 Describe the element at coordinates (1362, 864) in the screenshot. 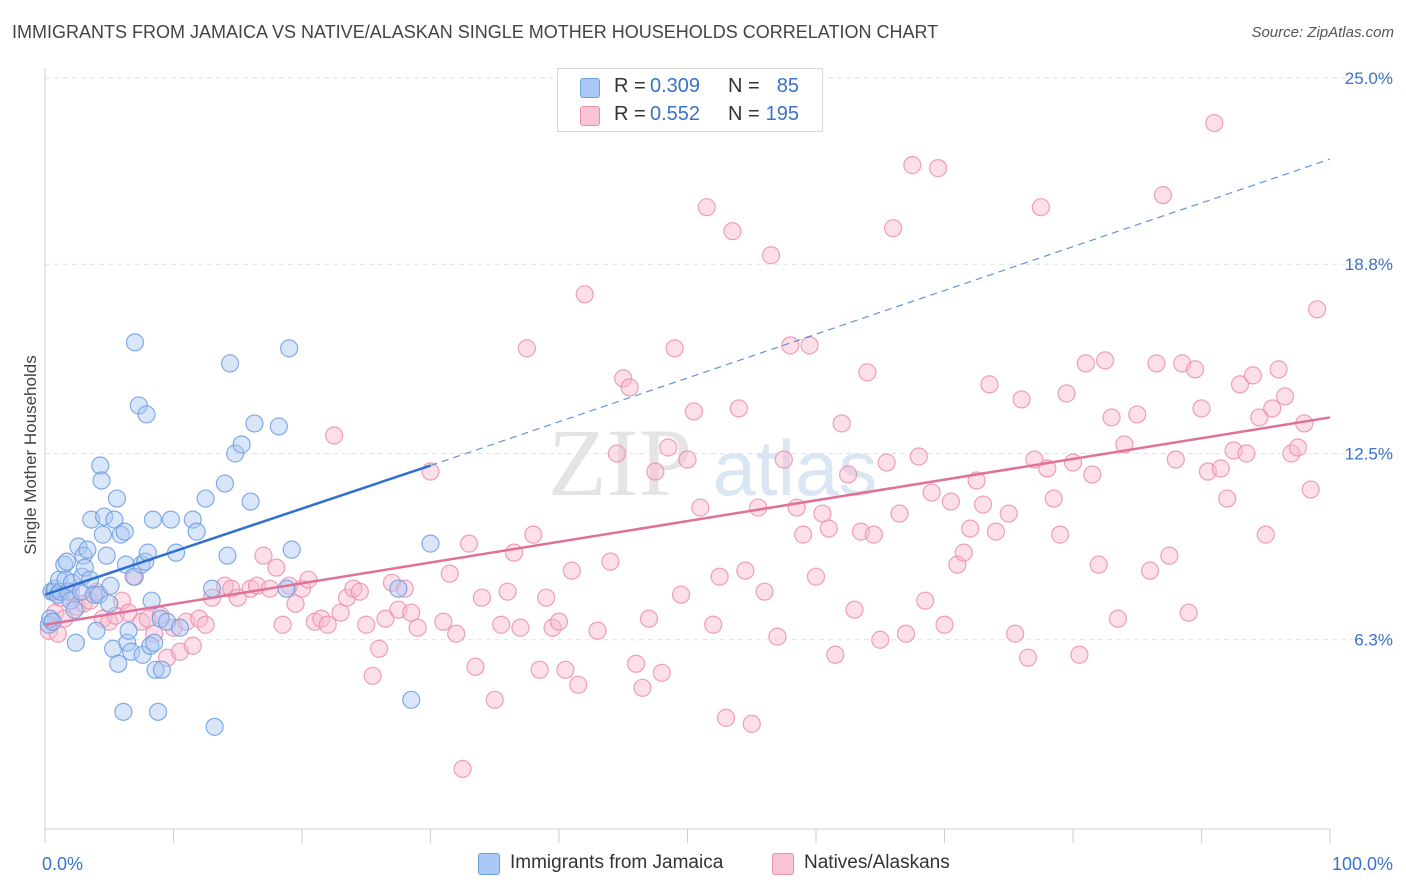

I see `x-tick-label: 100.0%` at that location.